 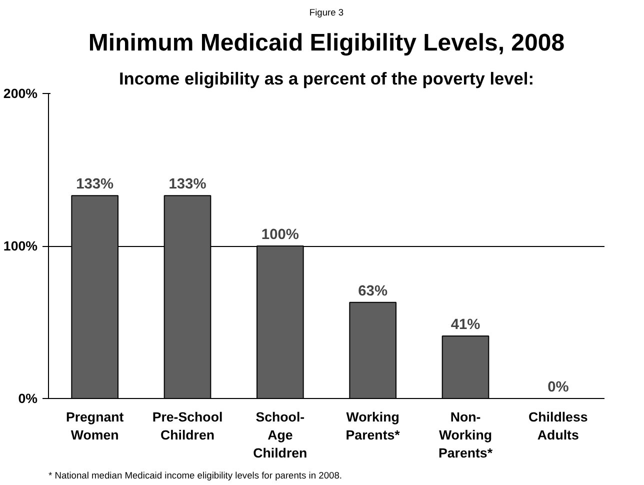 I want to click on y-tick-label: 200%, so click(x=20, y=93).